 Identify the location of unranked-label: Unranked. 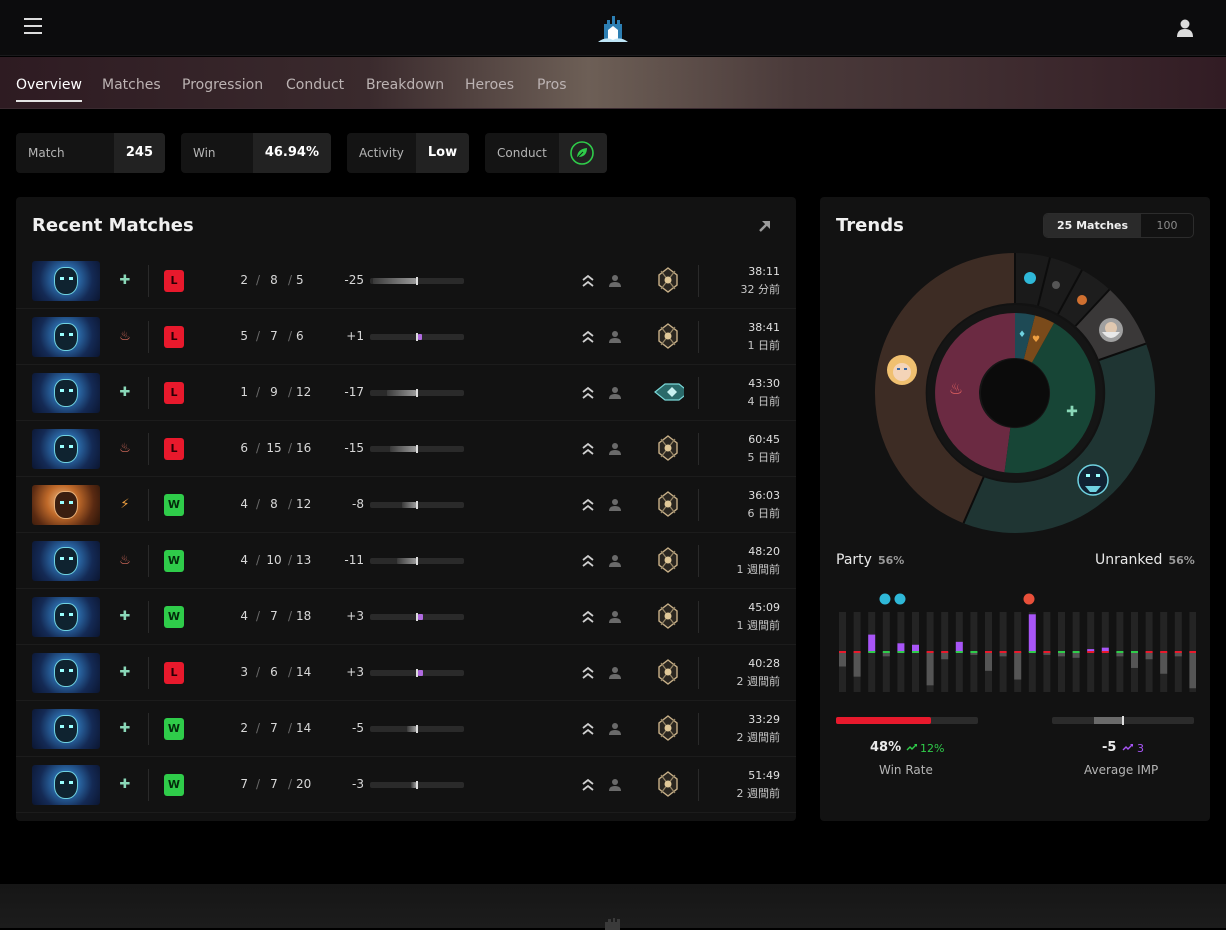
(1129, 560).